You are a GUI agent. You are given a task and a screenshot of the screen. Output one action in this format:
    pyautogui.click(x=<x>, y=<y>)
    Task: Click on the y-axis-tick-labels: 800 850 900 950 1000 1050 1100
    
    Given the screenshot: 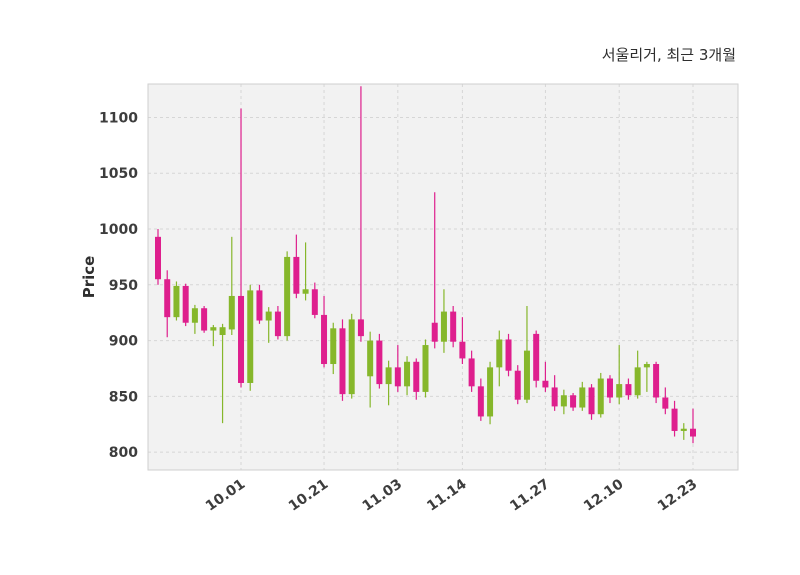 What is the action you would take?
    pyautogui.click(x=118, y=285)
    